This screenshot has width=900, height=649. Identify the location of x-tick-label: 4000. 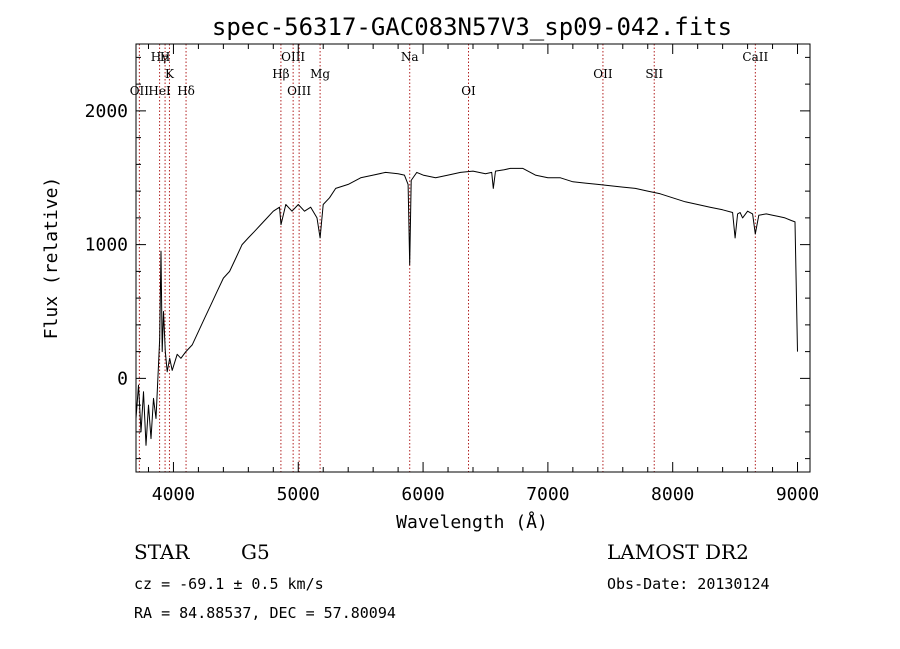
(173, 494).